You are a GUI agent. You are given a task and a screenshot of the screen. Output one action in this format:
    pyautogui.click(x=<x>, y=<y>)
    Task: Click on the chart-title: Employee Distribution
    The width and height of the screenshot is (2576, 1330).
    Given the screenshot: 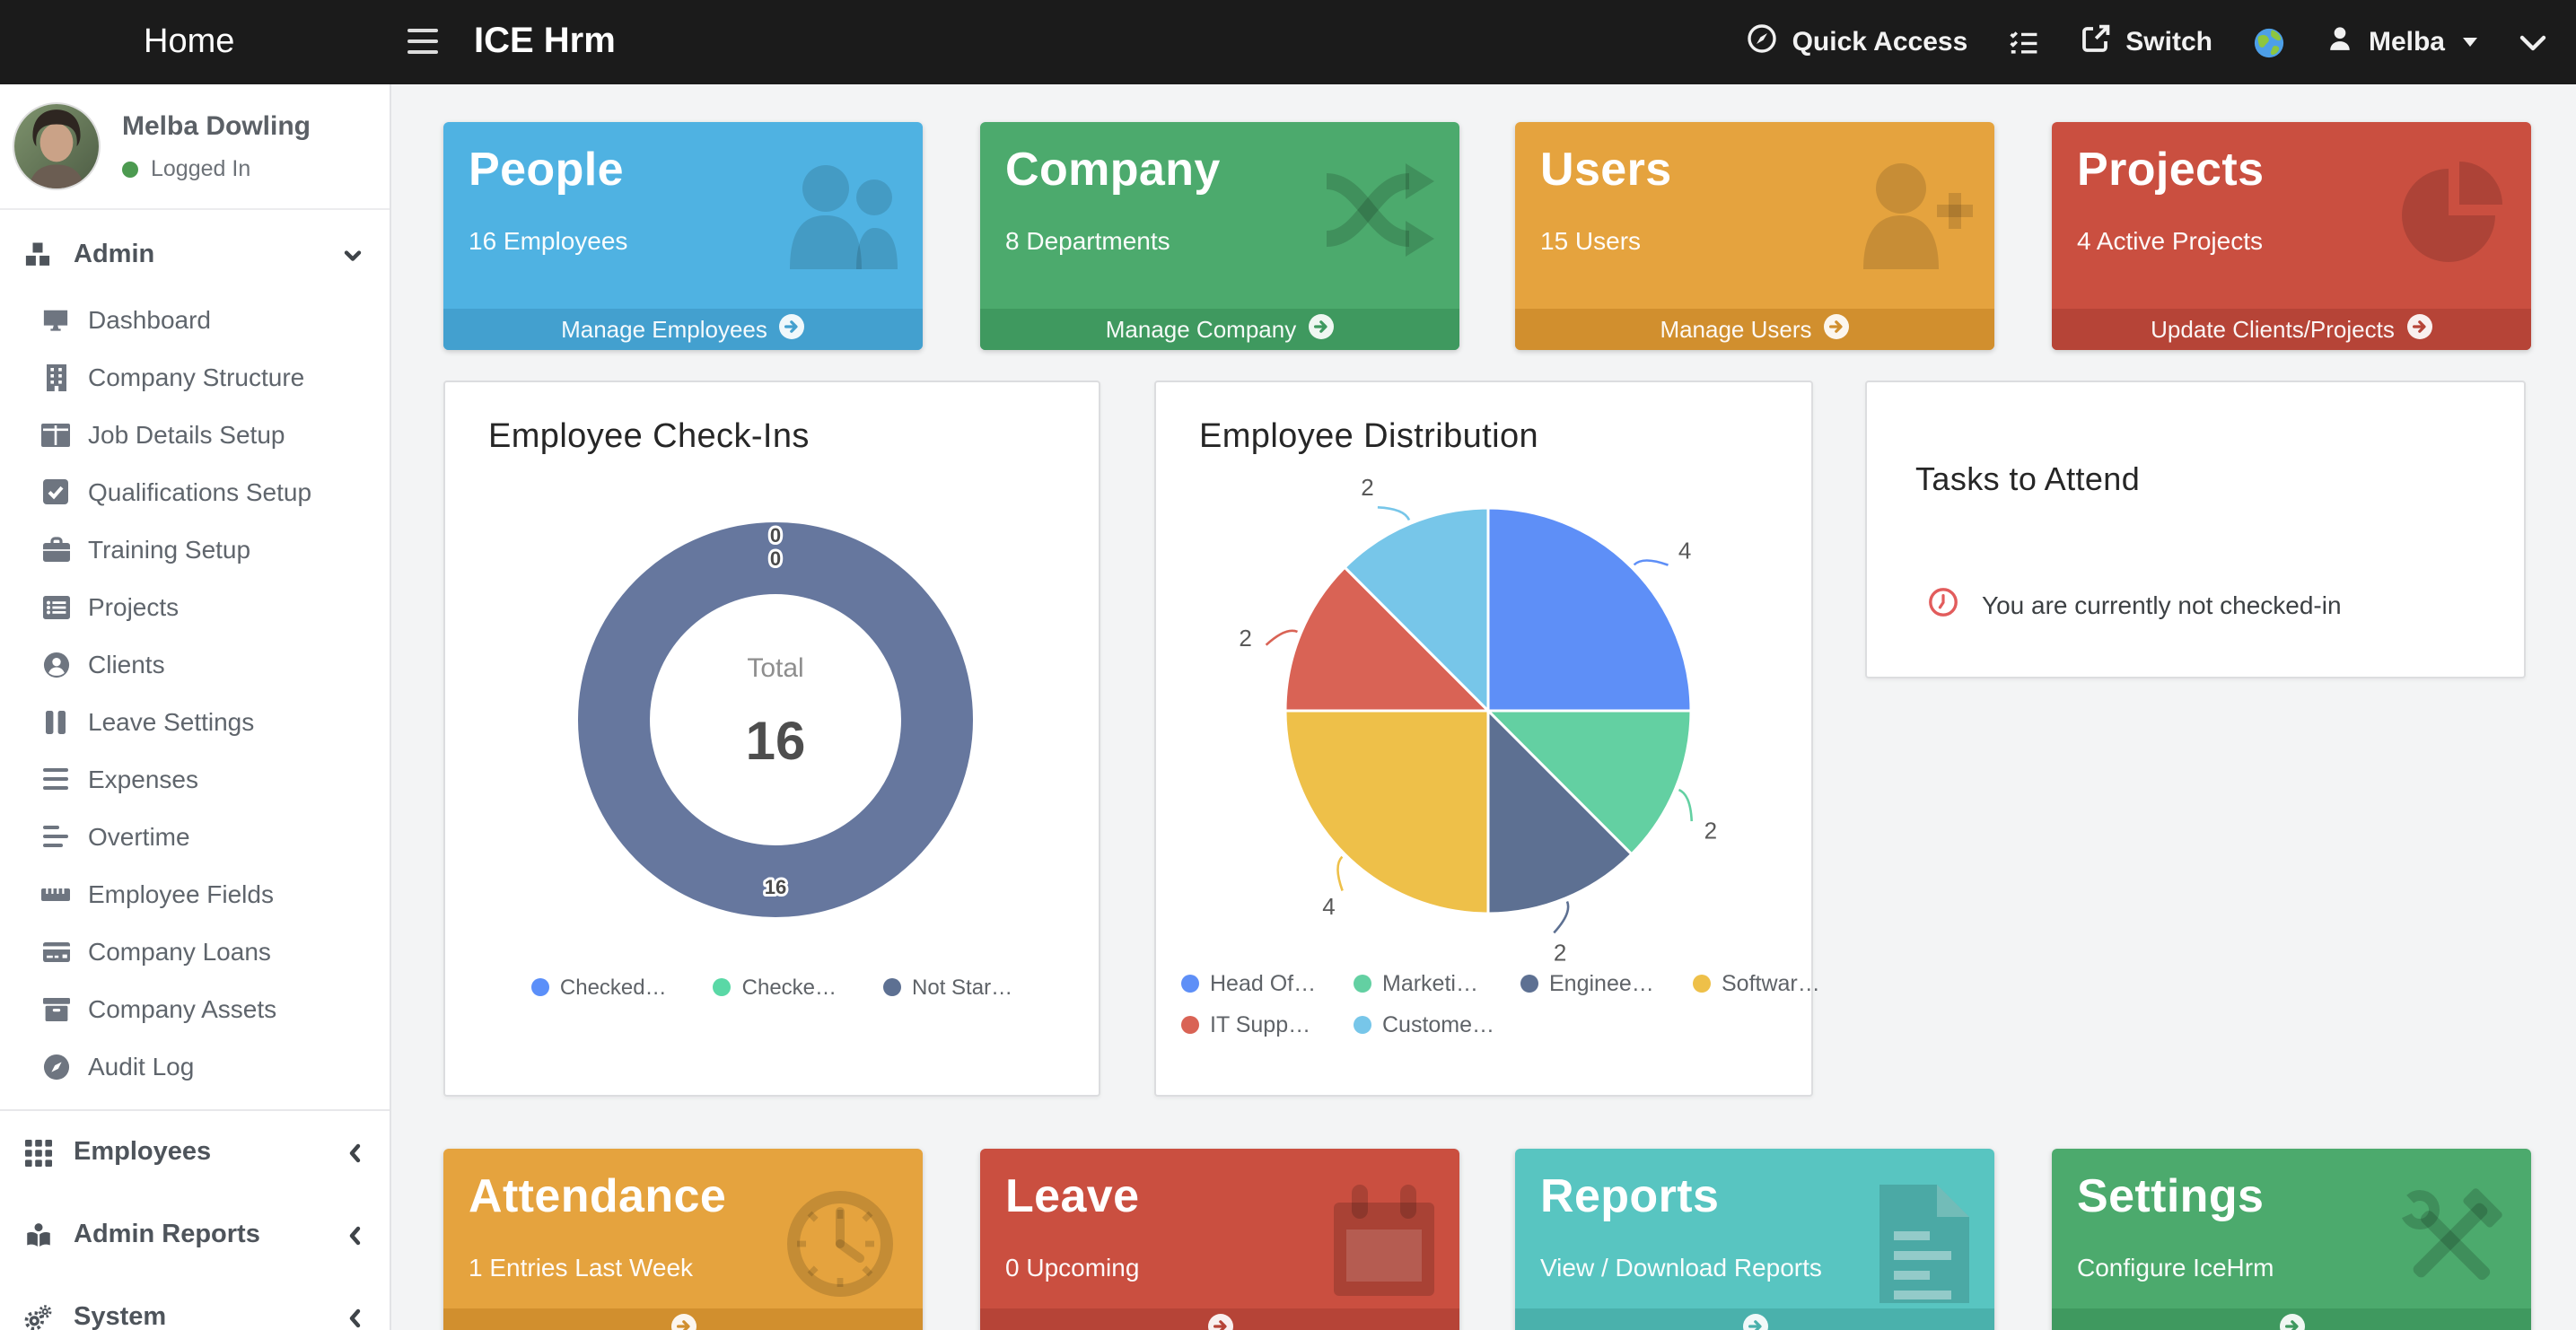 What is the action you would take?
    pyautogui.click(x=1369, y=437)
    